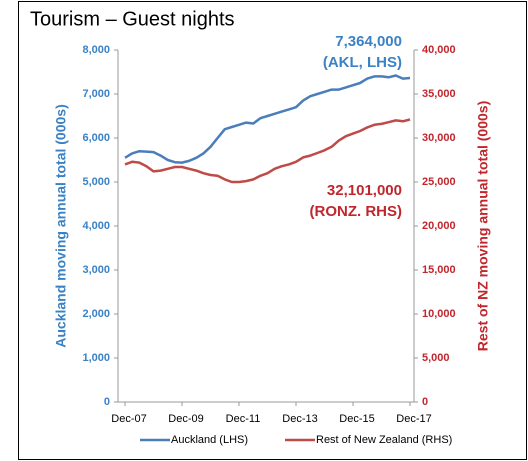 Image resolution: width=528 pixels, height=461 pixels. Describe the element at coordinates (439, 138) in the screenshot. I see `y2-tick-label: 30,000` at that location.